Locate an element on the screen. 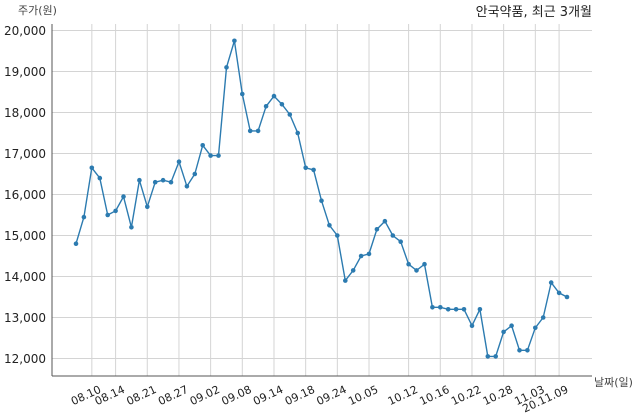 This screenshot has height=414, width=640. x-tick-label: 10.28 is located at coordinates (498, 395).